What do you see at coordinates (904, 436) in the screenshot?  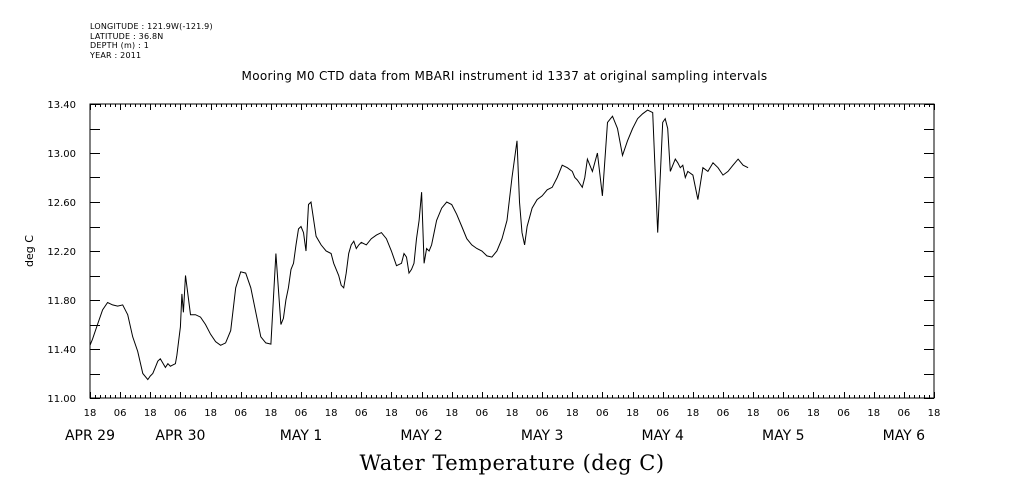 I see `x-day-label: MAY 6` at bounding box center [904, 436].